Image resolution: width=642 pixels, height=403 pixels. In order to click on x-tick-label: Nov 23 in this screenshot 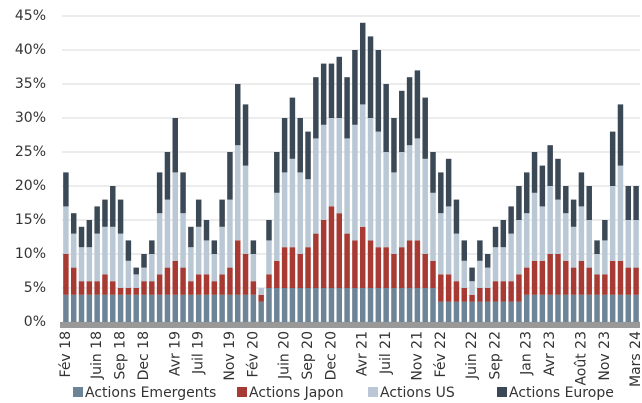, I will do `click(605, 356)`.